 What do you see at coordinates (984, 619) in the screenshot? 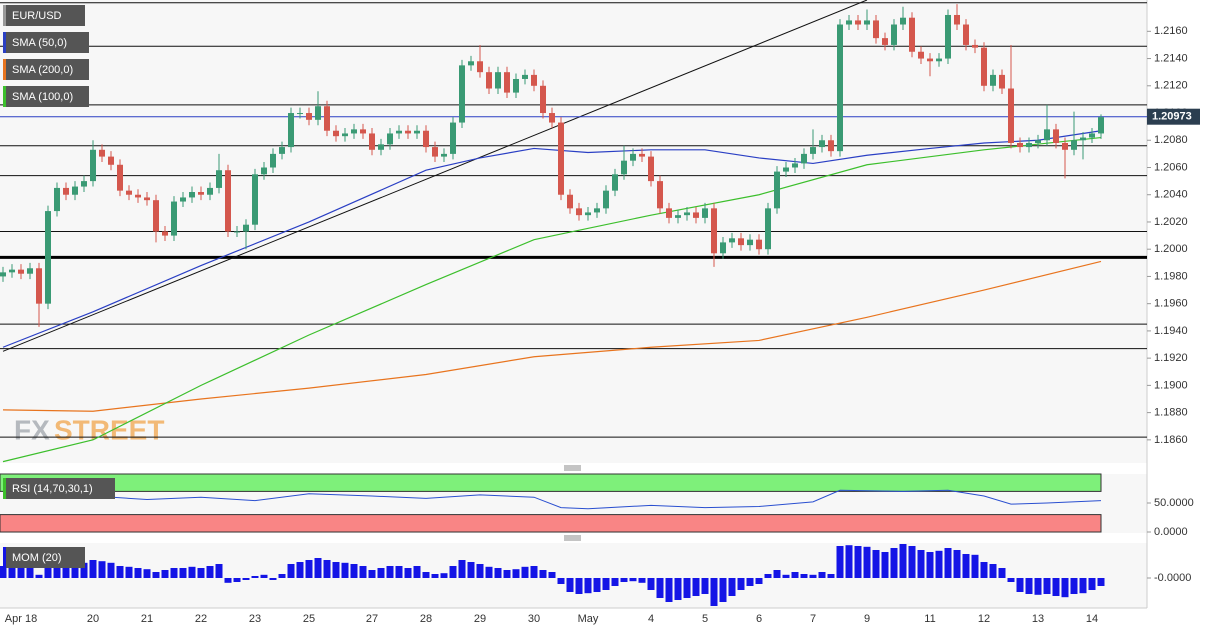
I see `x-tick-label: 12` at bounding box center [984, 619].